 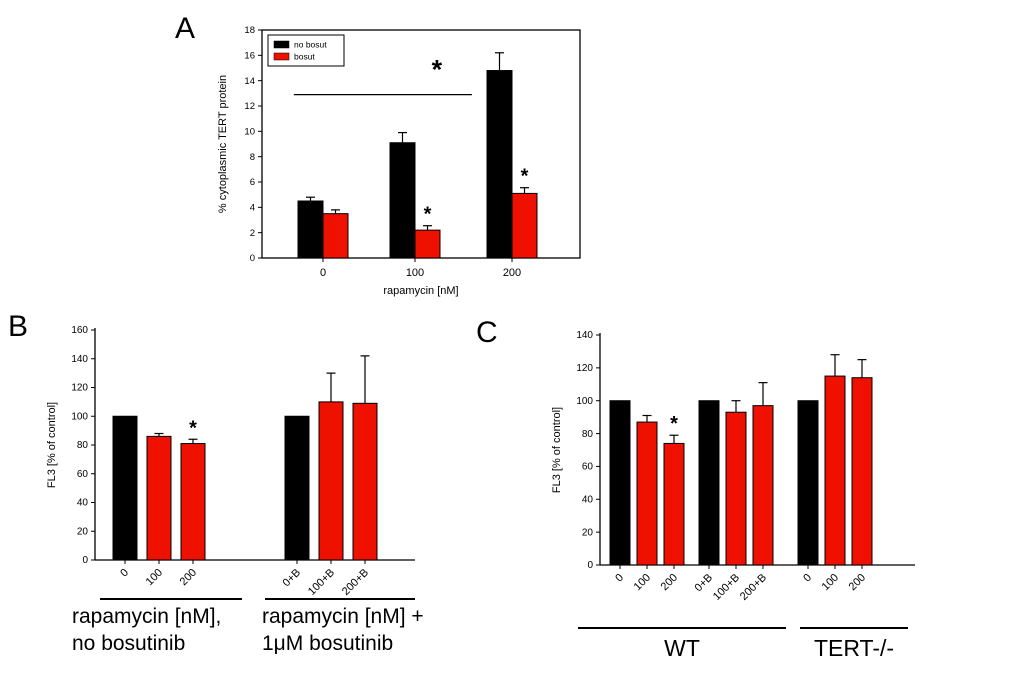 What do you see at coordinates (343, 630) in the screenshot?
I see `panel-b-group2-caption: rapamycin [nM] + 1μM bosutinib` at bounding box center [343, 630].